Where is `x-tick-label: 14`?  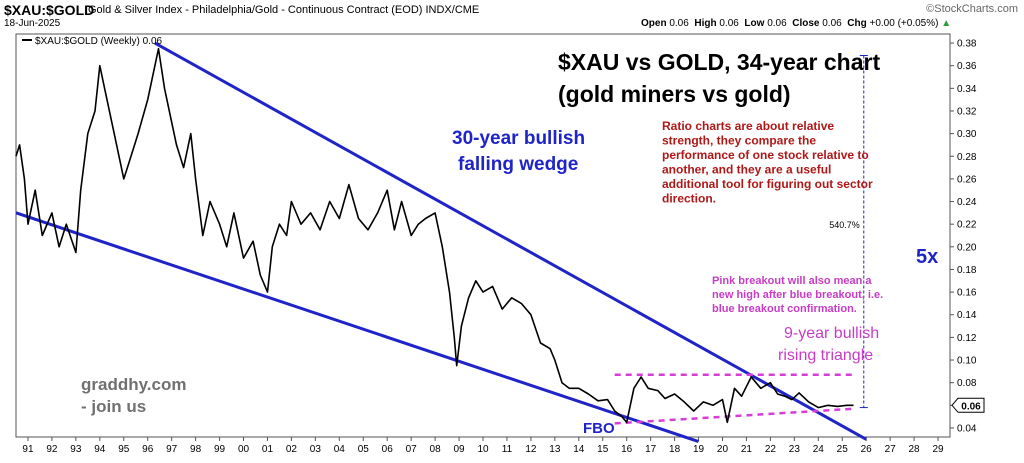
x-tick-label: 14 is located at coordinates (579, 449).